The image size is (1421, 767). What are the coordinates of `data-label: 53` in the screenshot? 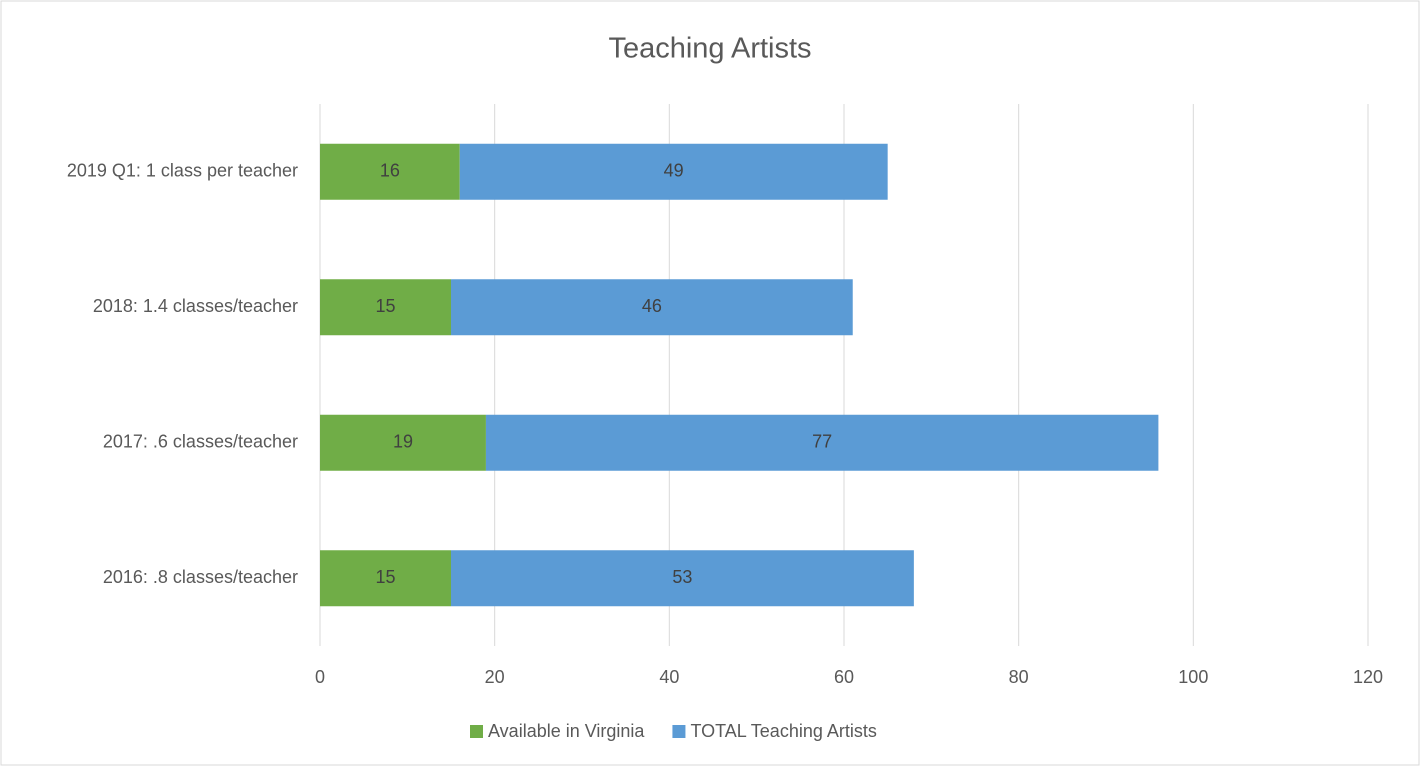 It's located at (682, 577).